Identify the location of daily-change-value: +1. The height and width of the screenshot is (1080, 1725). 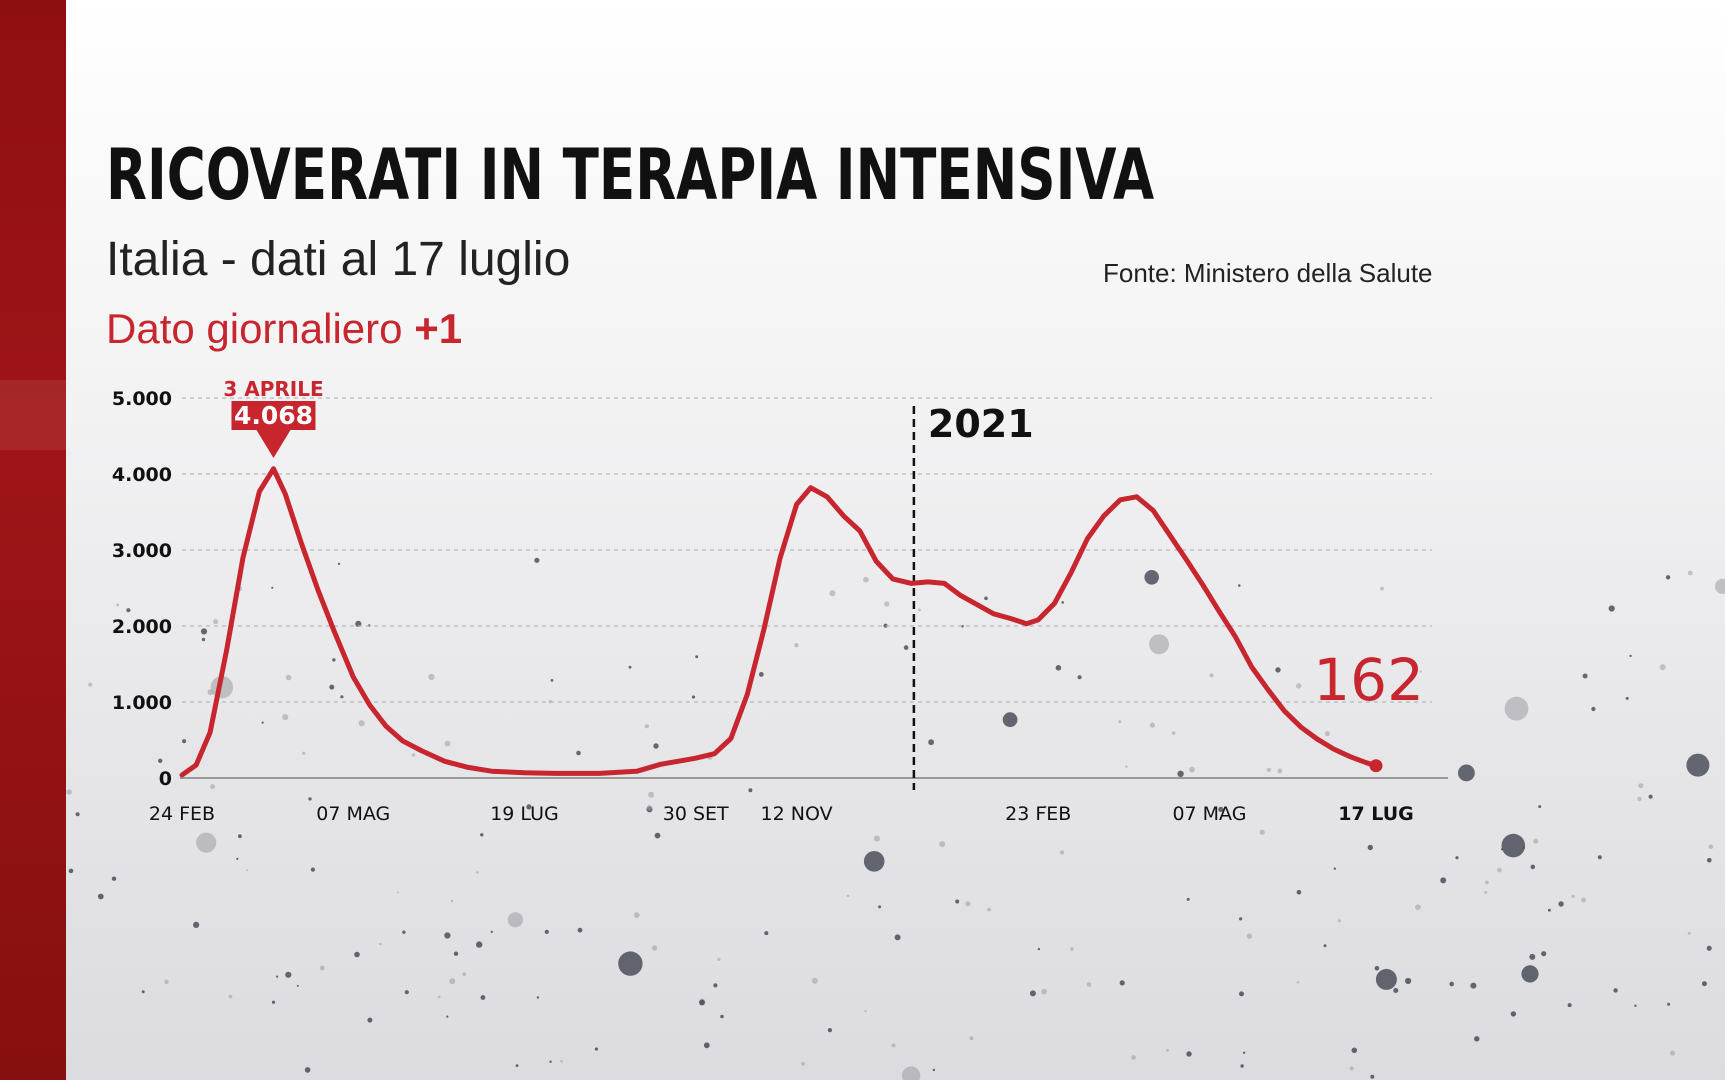
(438, 328).